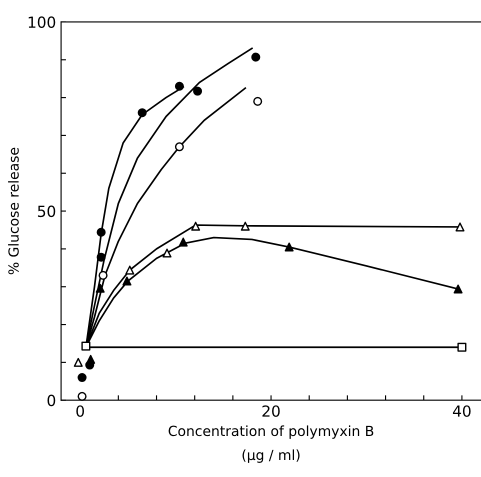  Describe the element at coordinates (42, 22) in the screenshot. I see `y-tick-label: 100` at that location.